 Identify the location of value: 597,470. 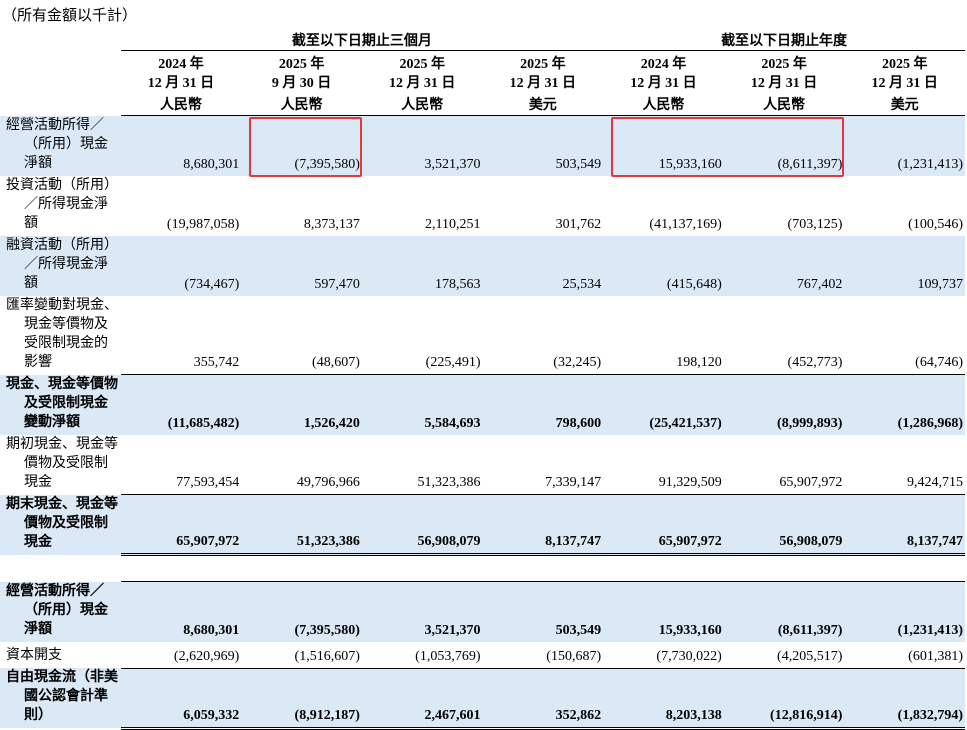
(301, 265).